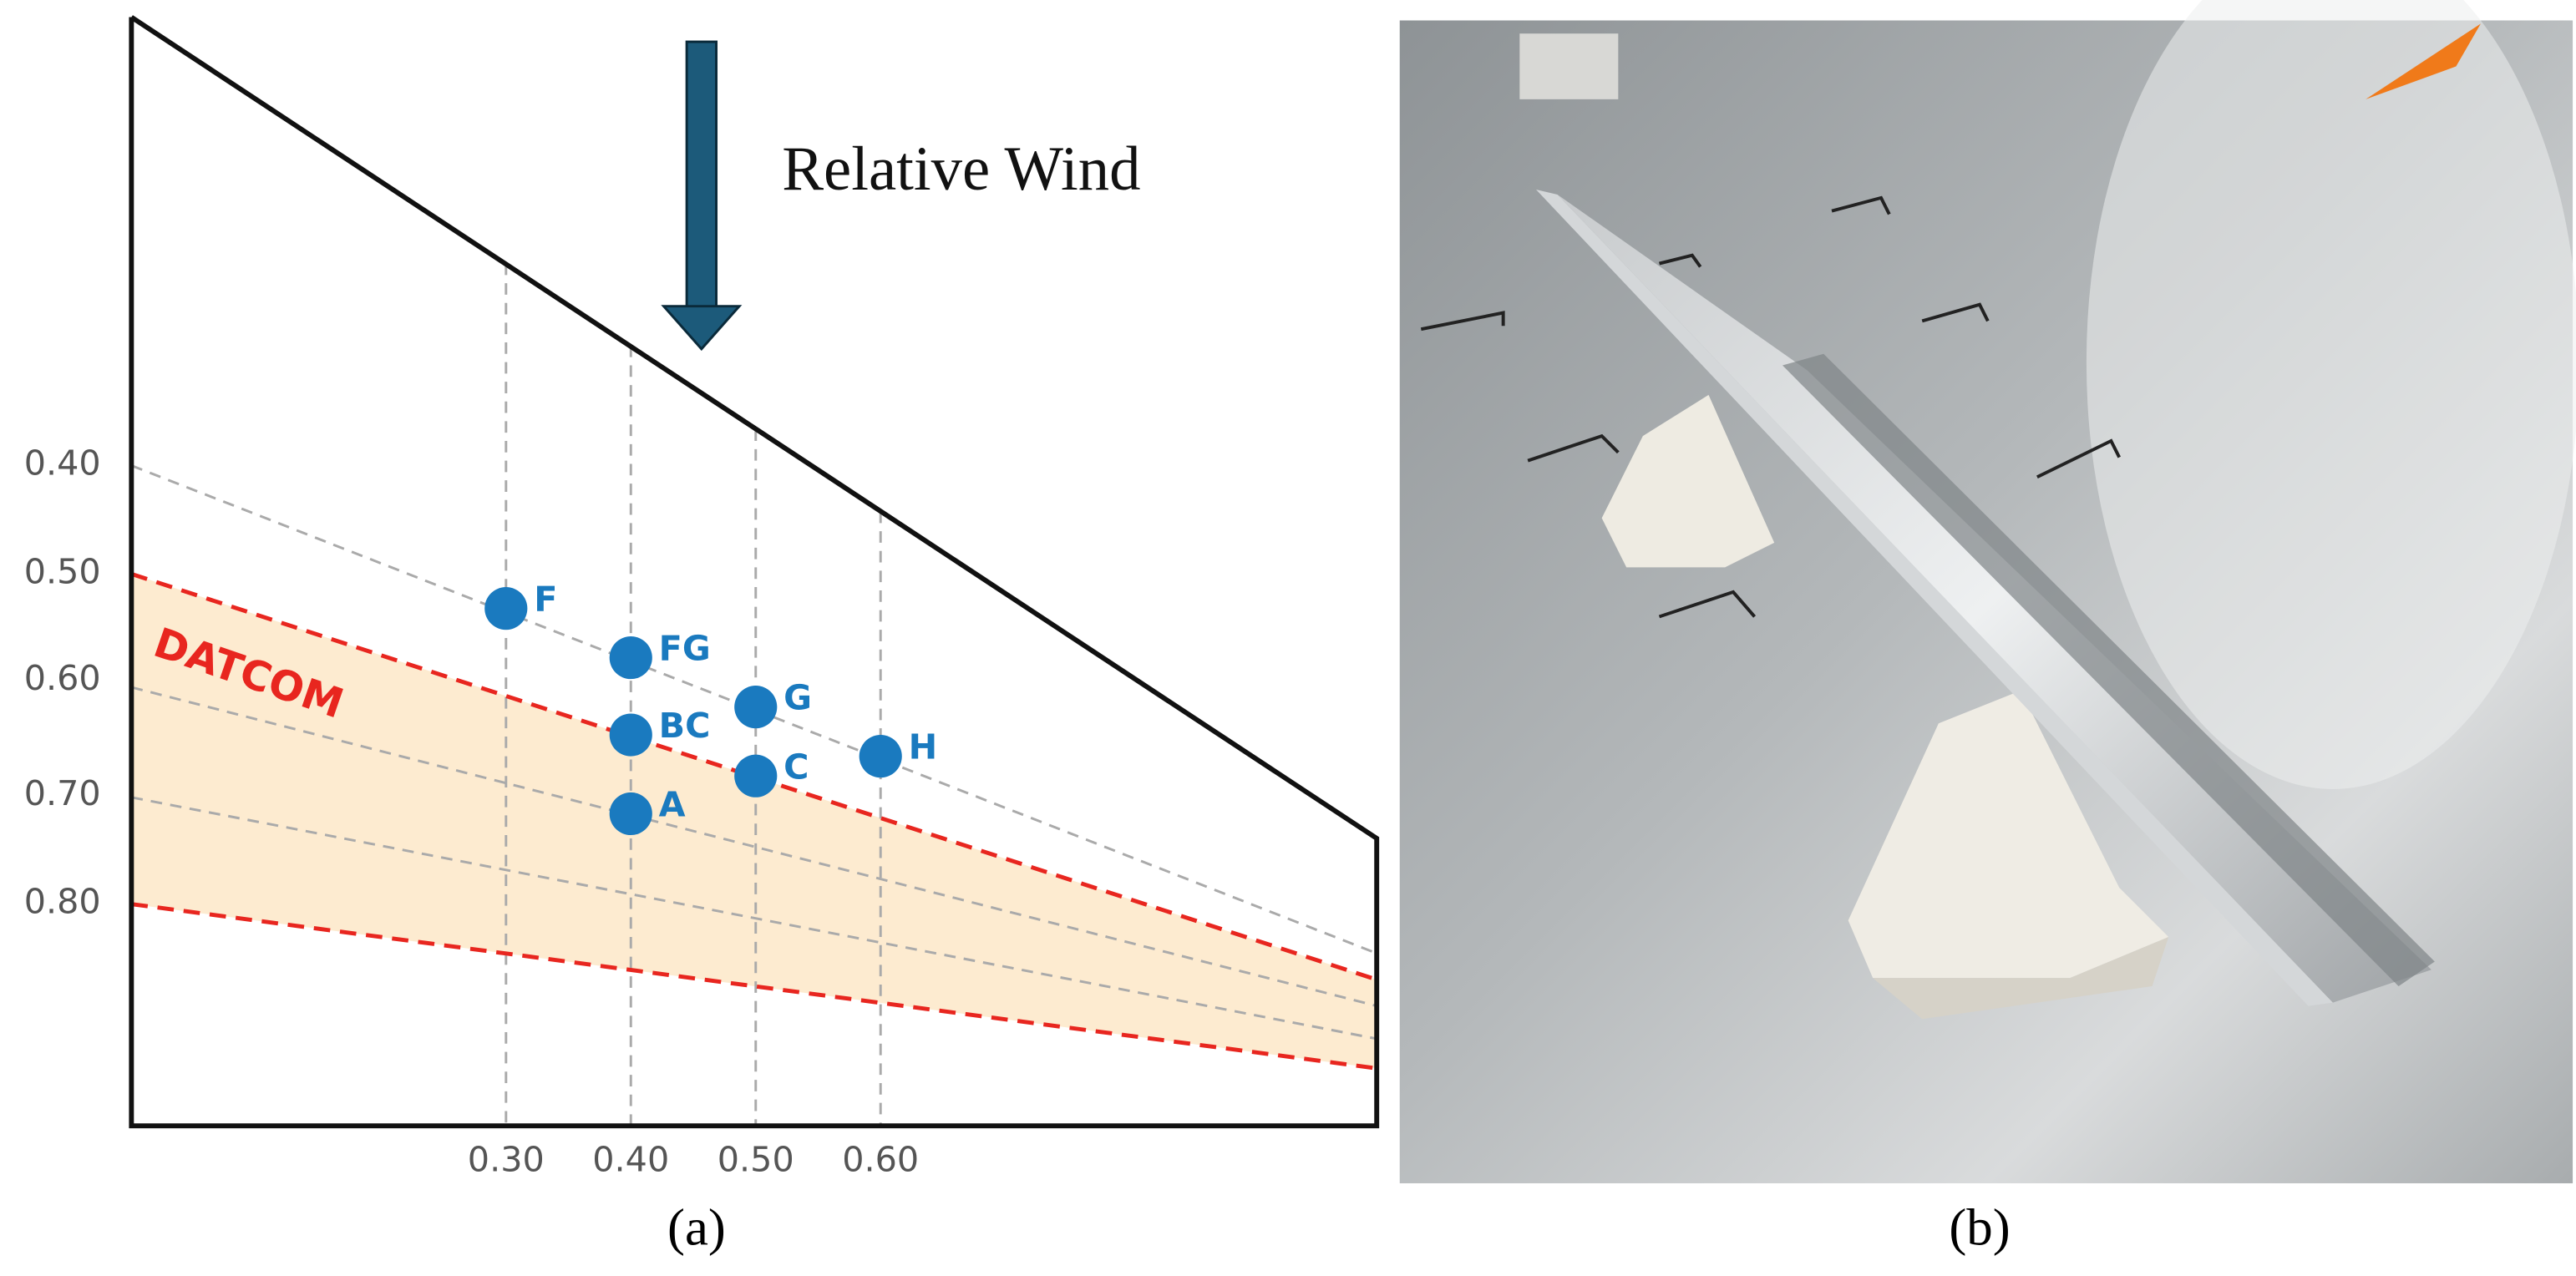 Image resolution: width=2576 pixels, height=1276 pixels. What do you see at coordinates (62, 463) in the screenshot?
I see `y-tick-label: 0.40` at bounding box center [62, 463].